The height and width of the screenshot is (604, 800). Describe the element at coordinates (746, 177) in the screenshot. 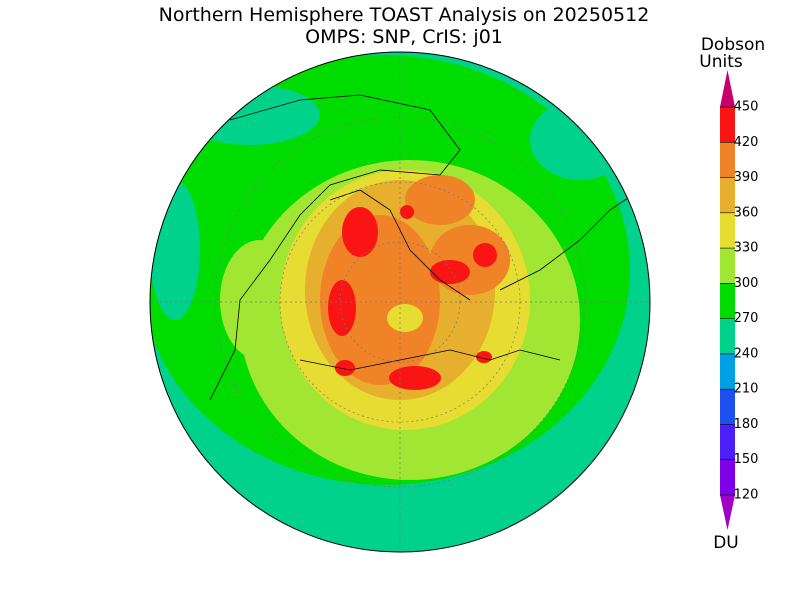

I see `colorbar-tick-label: 390` at that location.